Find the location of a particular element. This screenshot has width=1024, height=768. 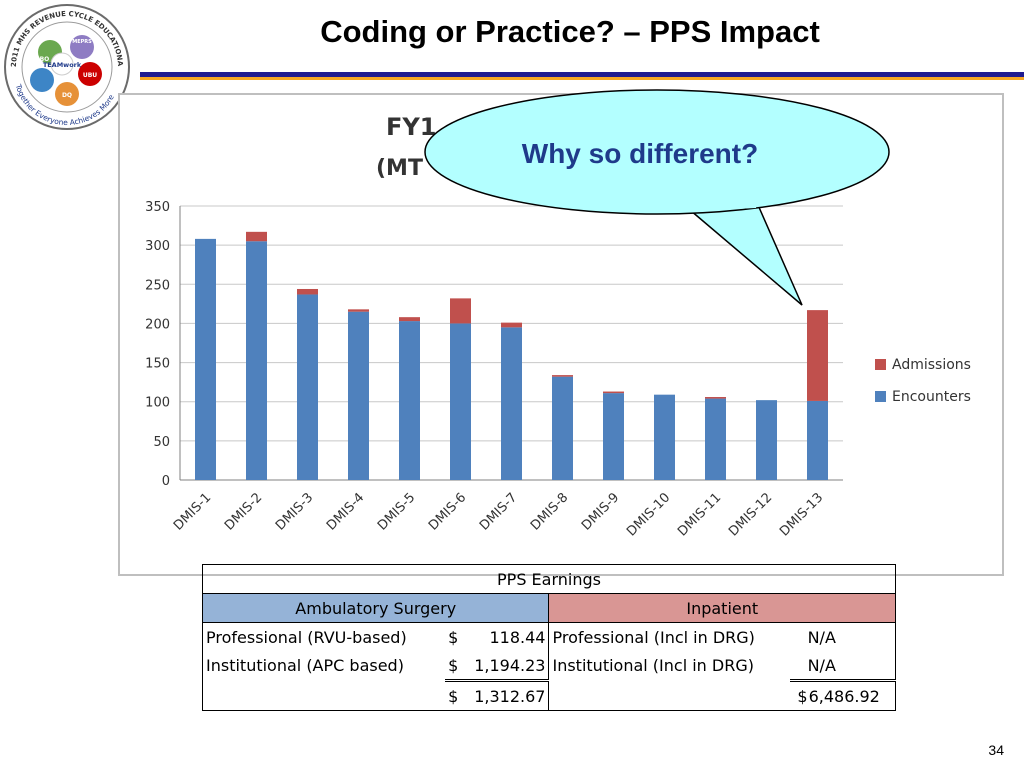

header-inpatient: Inpatient is located at coordinates (722, 608).